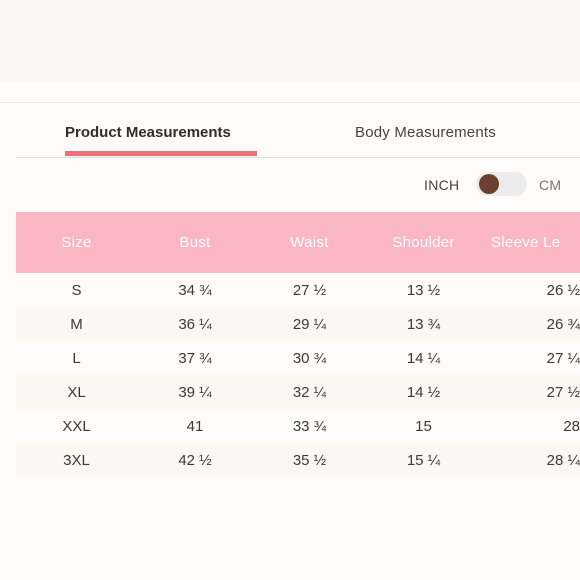 Image resolution: width=580 pixels, height=580 pixels. I want to click on cell-bust: 34 ¾, so click(195, 290).